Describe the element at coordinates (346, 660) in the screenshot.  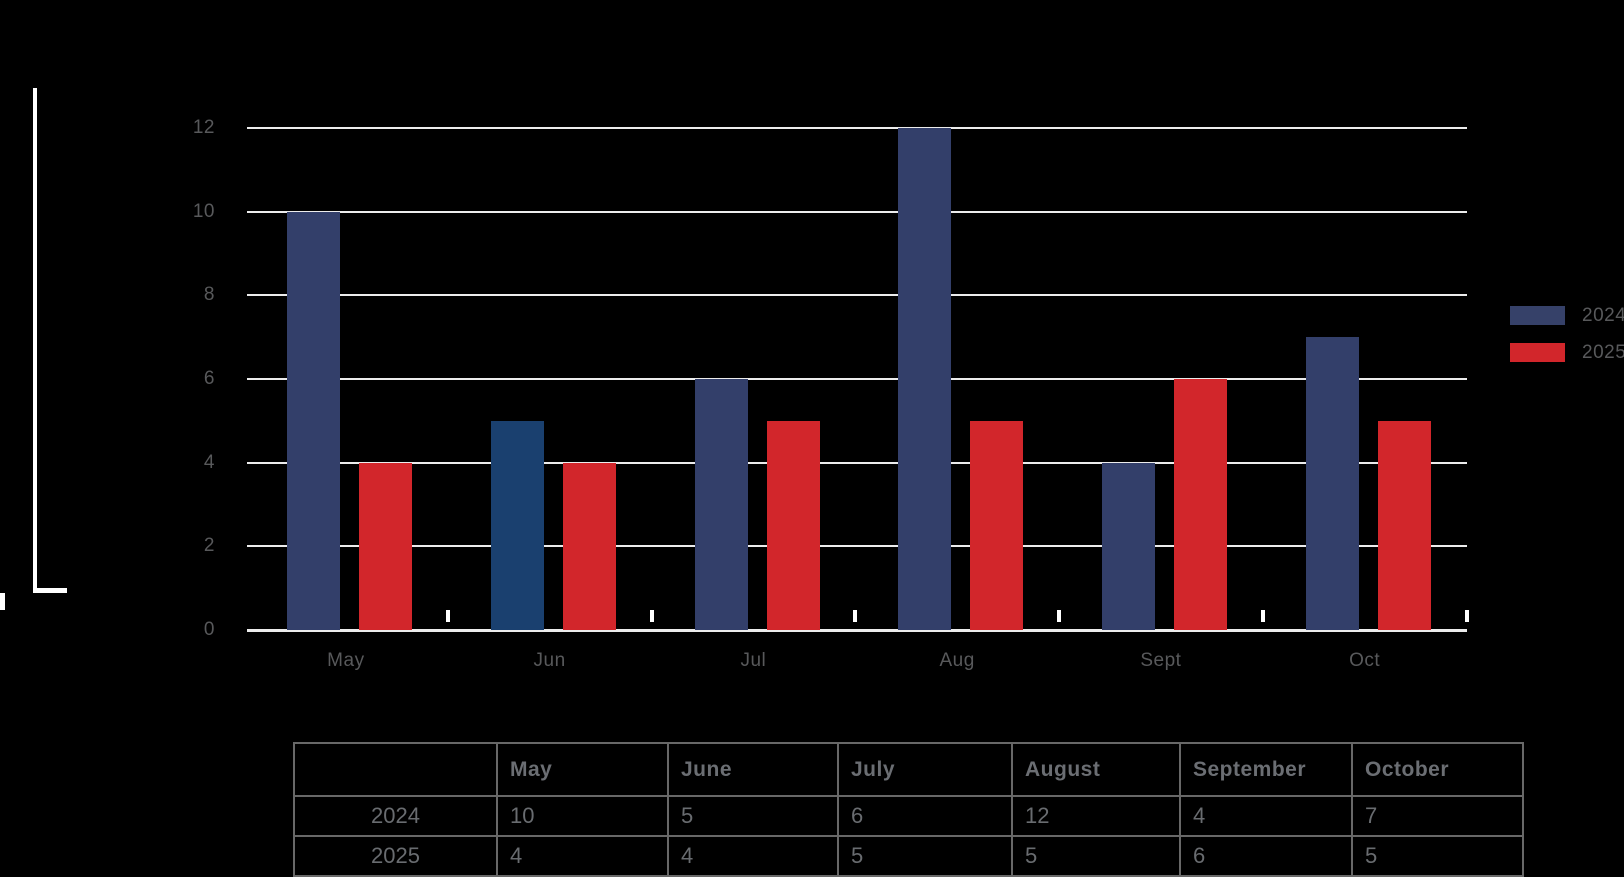
I see `x-axis-label-may: May` at that location.